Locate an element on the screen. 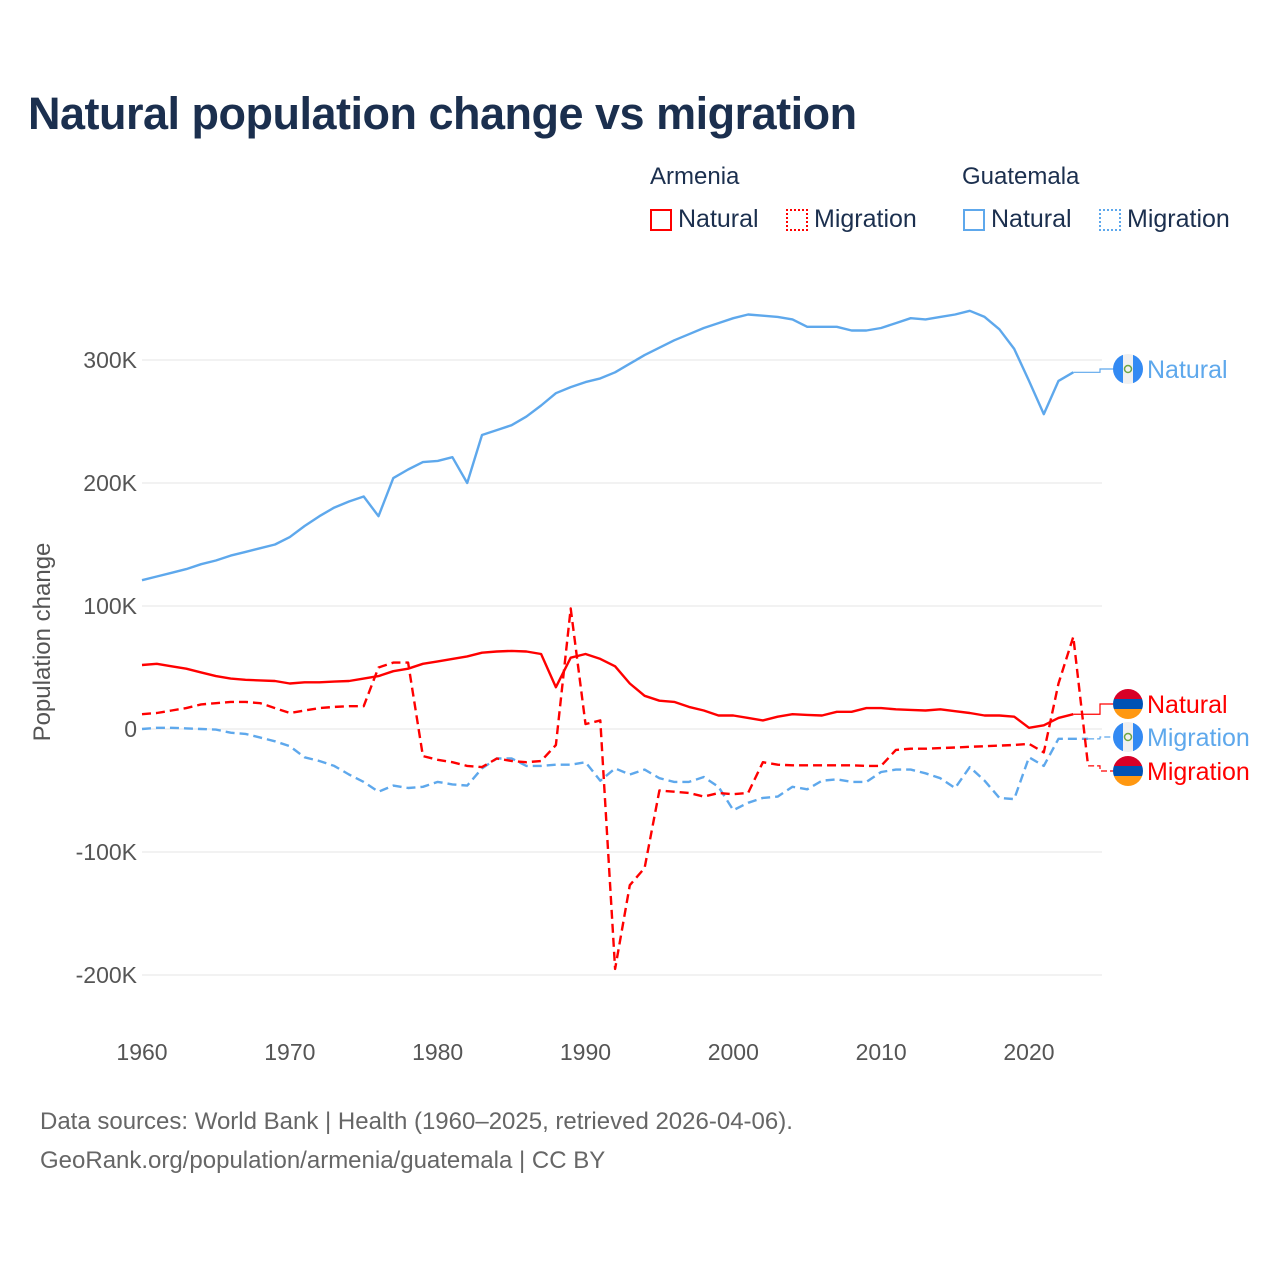 The image size is (1280, 1280). legend-guatemala-migration: Migration is located at coordinates (1164, 219).